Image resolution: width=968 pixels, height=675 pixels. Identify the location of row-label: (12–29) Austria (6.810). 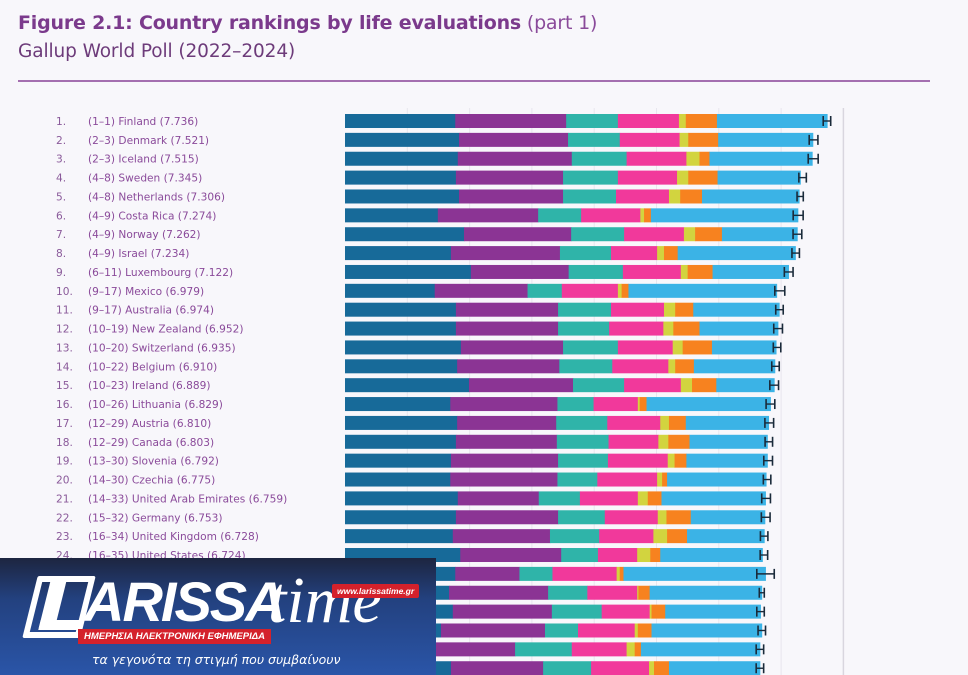
(149, 424).